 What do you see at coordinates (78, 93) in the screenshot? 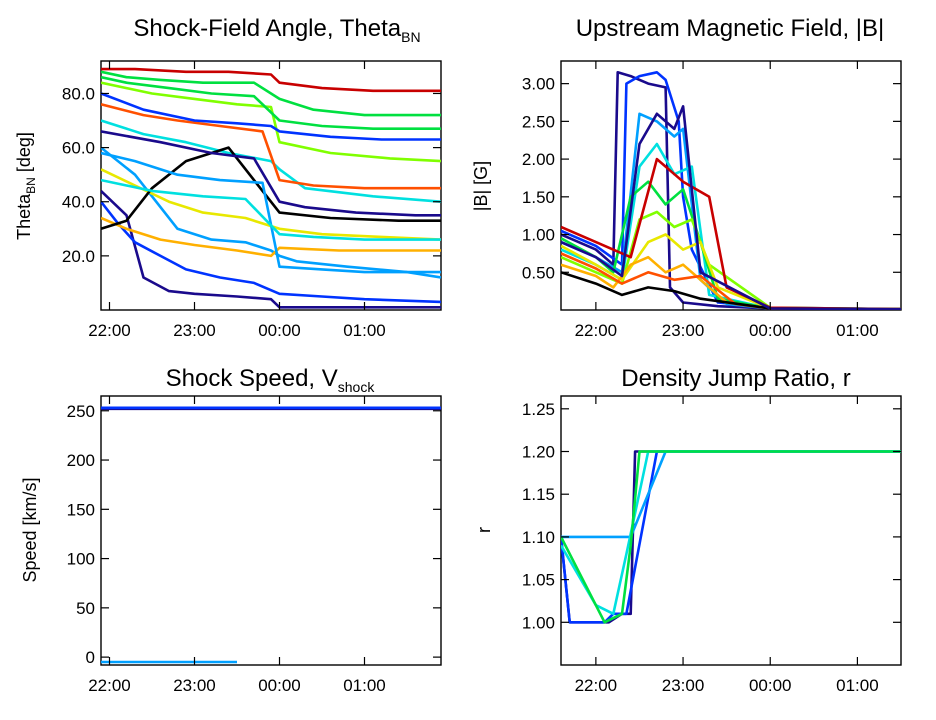
I see `y-tick-label: 80.0` at bounding box center [78, 93].